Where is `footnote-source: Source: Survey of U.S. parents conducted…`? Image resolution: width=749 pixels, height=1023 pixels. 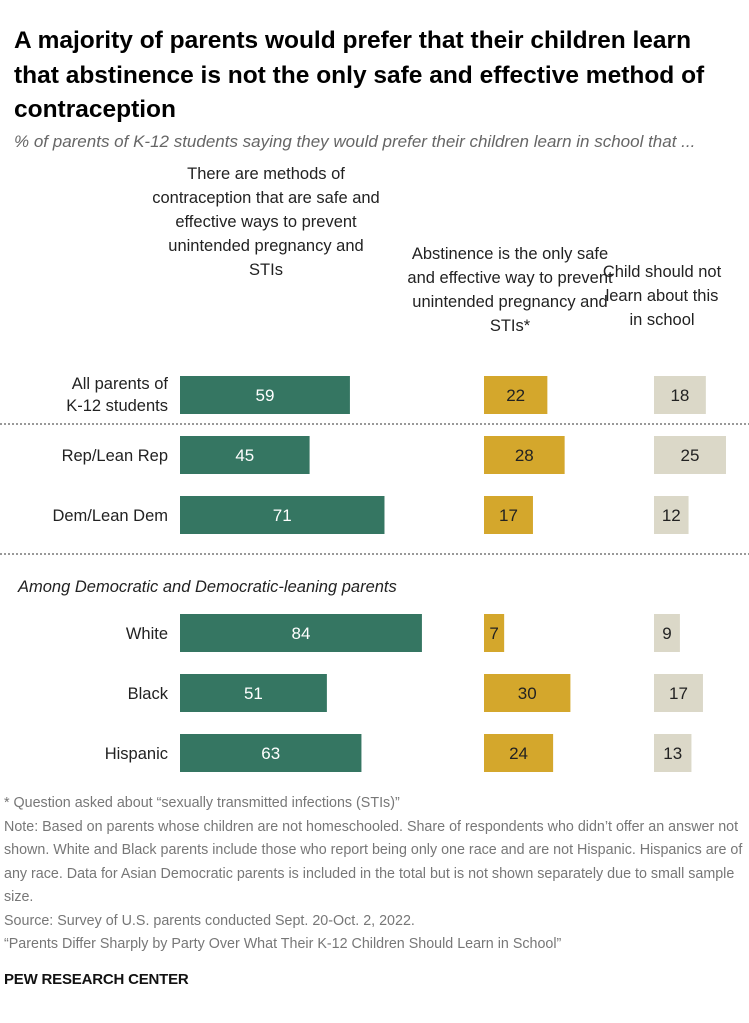 footnote-source: Source: Survey of U.S. parents conducted… is located at coordinates (209, 920).